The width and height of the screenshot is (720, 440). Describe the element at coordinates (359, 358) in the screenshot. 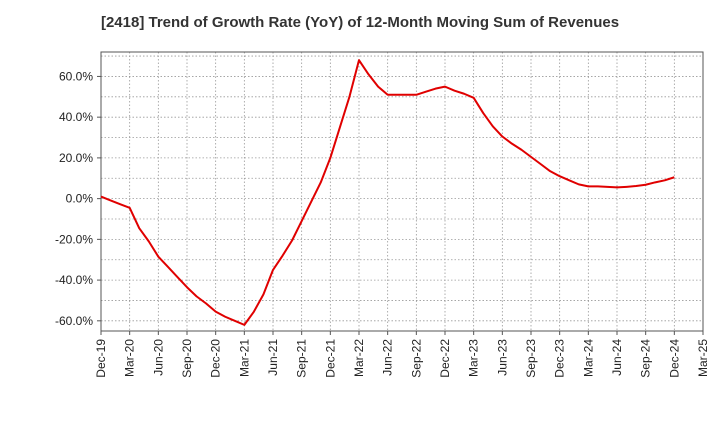

I see `x-tick-label: Mar-22` at that location.